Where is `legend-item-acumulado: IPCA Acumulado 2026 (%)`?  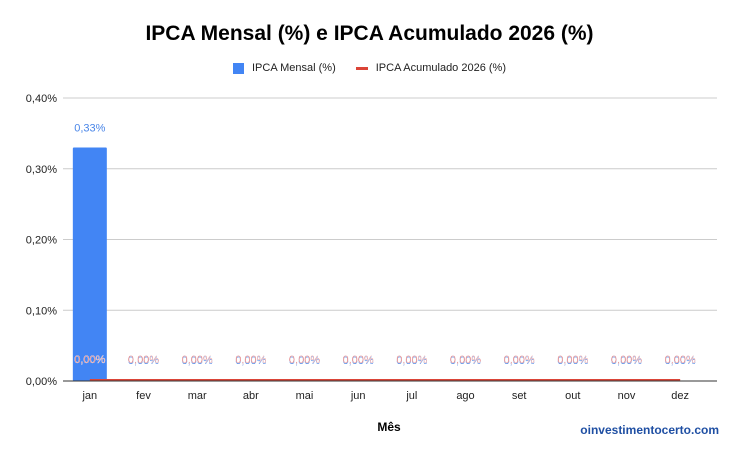 legend-item-acumulado: IPCA Acumulado 2026 (%) is located at coordinates (430, 68).